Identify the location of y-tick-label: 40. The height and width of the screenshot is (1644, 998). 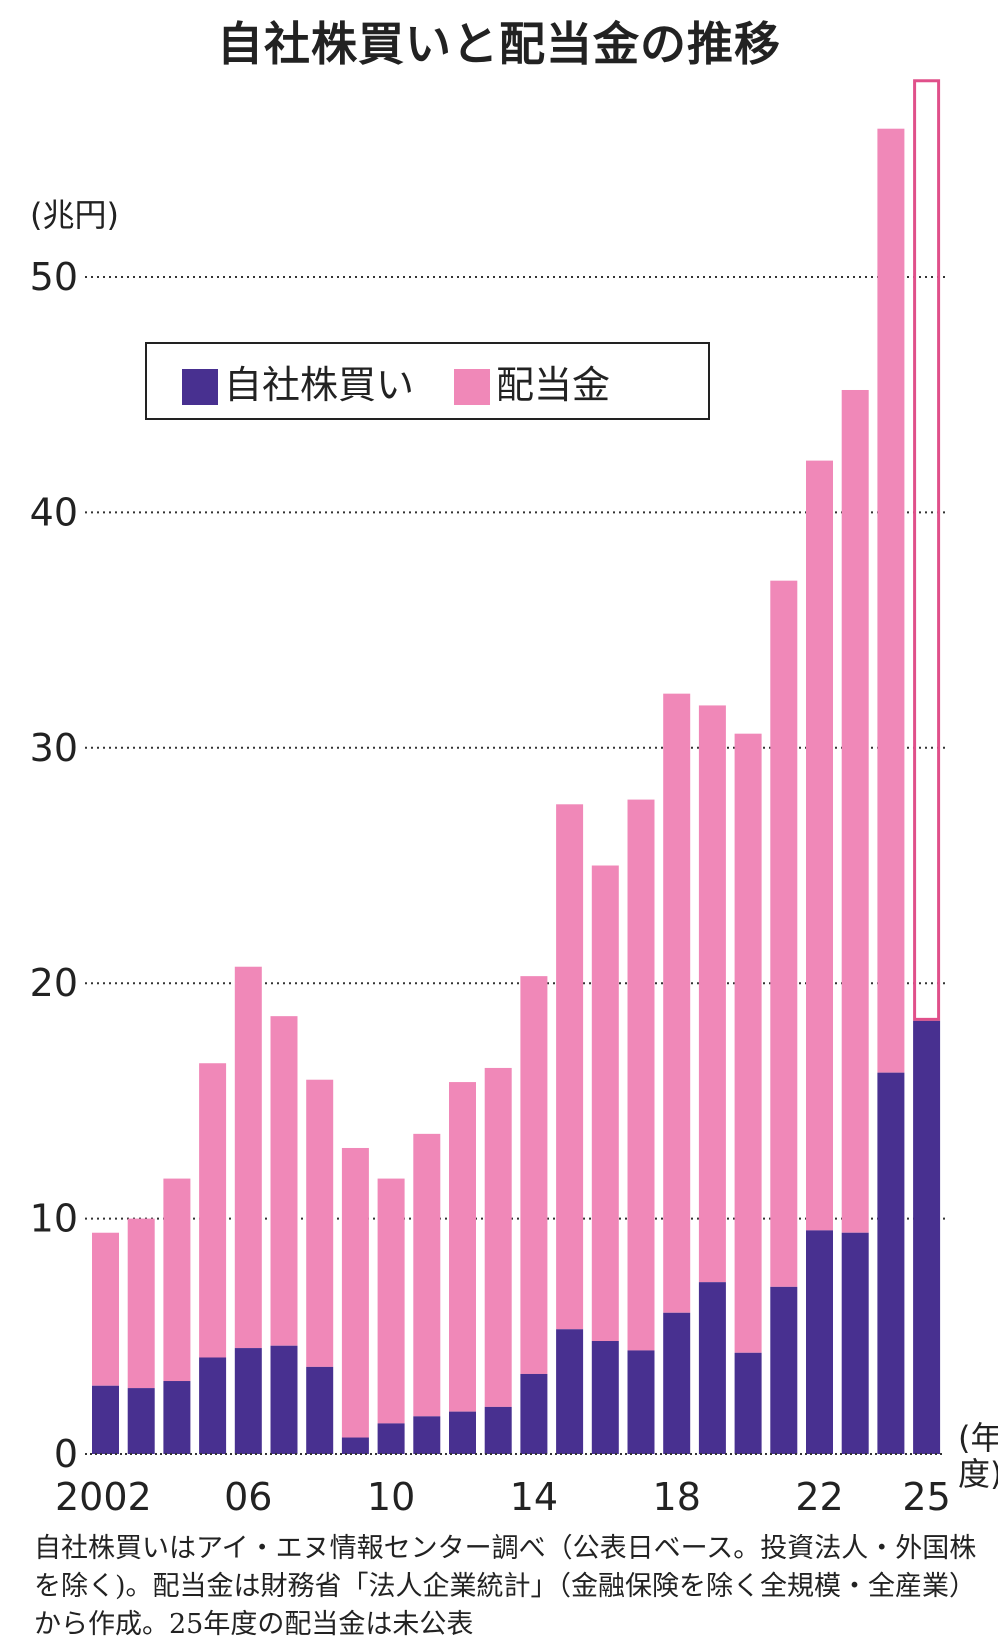
(54, 512).